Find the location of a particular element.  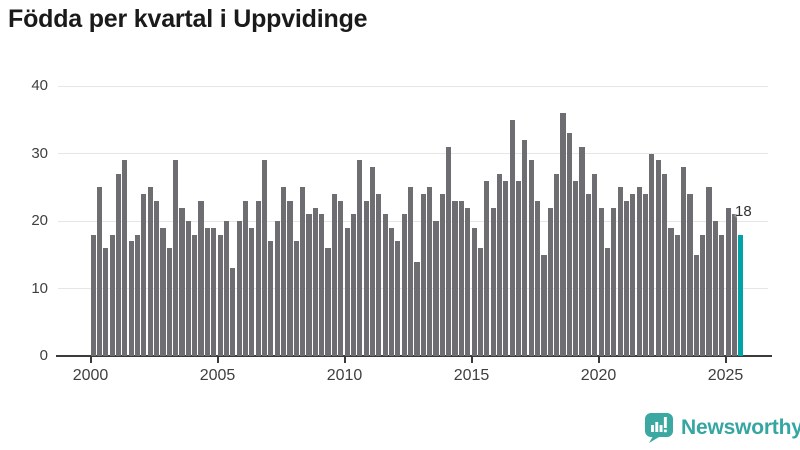

y-axis-tick-label: 30 is located at coordinates (39, 153).